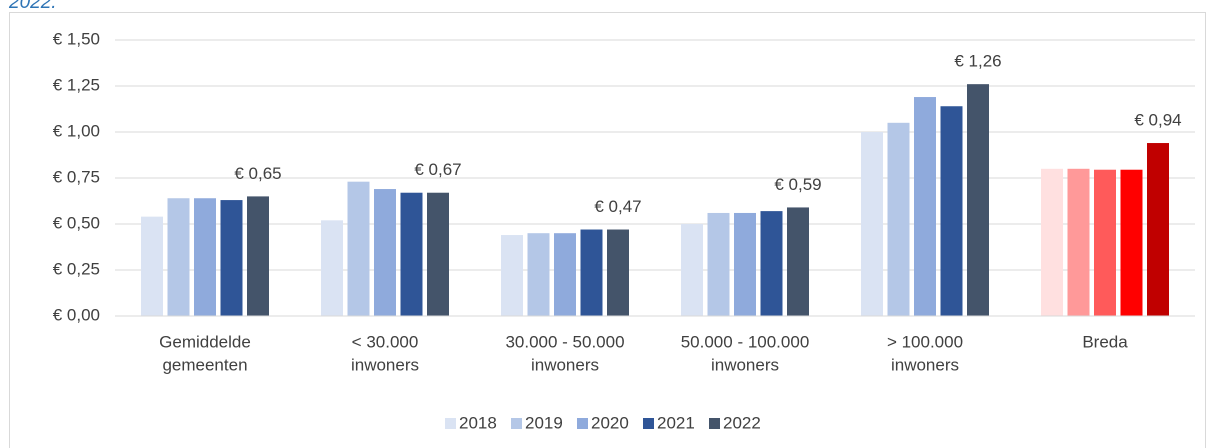 Image resolution: width=1206 pixels, height=448 pixels. Describe the element at coordinates (977, 61) in the screenshot. I see `data-label: € 1,26` at that location.